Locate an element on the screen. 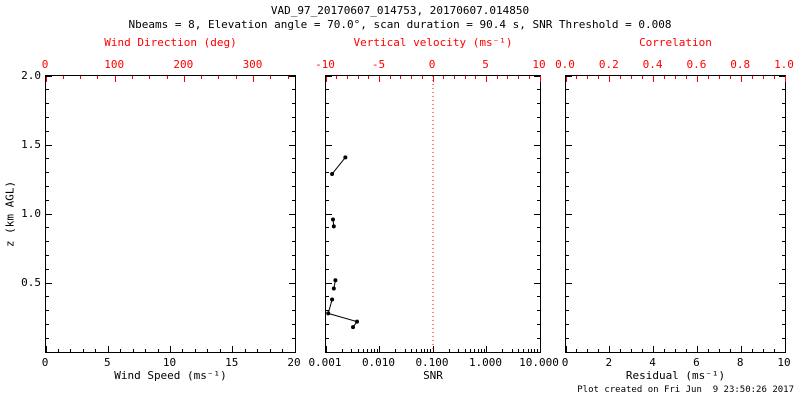  correlation-top-axis-title: Correlation is located at coordinates (675, 42).